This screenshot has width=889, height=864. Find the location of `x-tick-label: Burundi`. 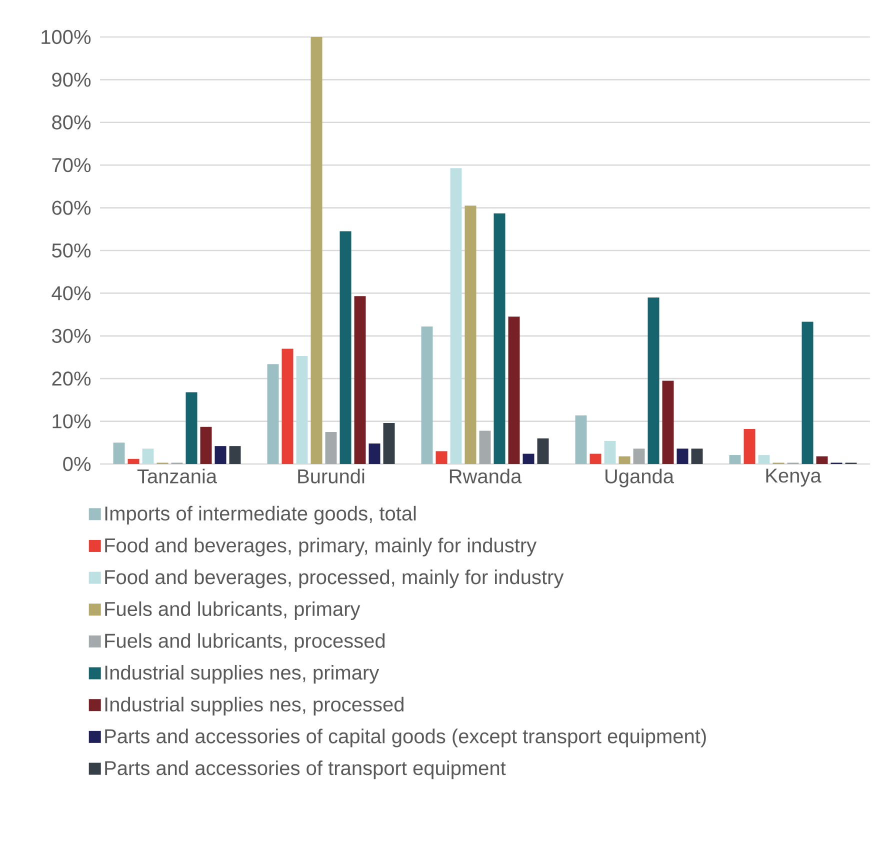

x-tick-label: Burundi is located at coordinates (331, 476).